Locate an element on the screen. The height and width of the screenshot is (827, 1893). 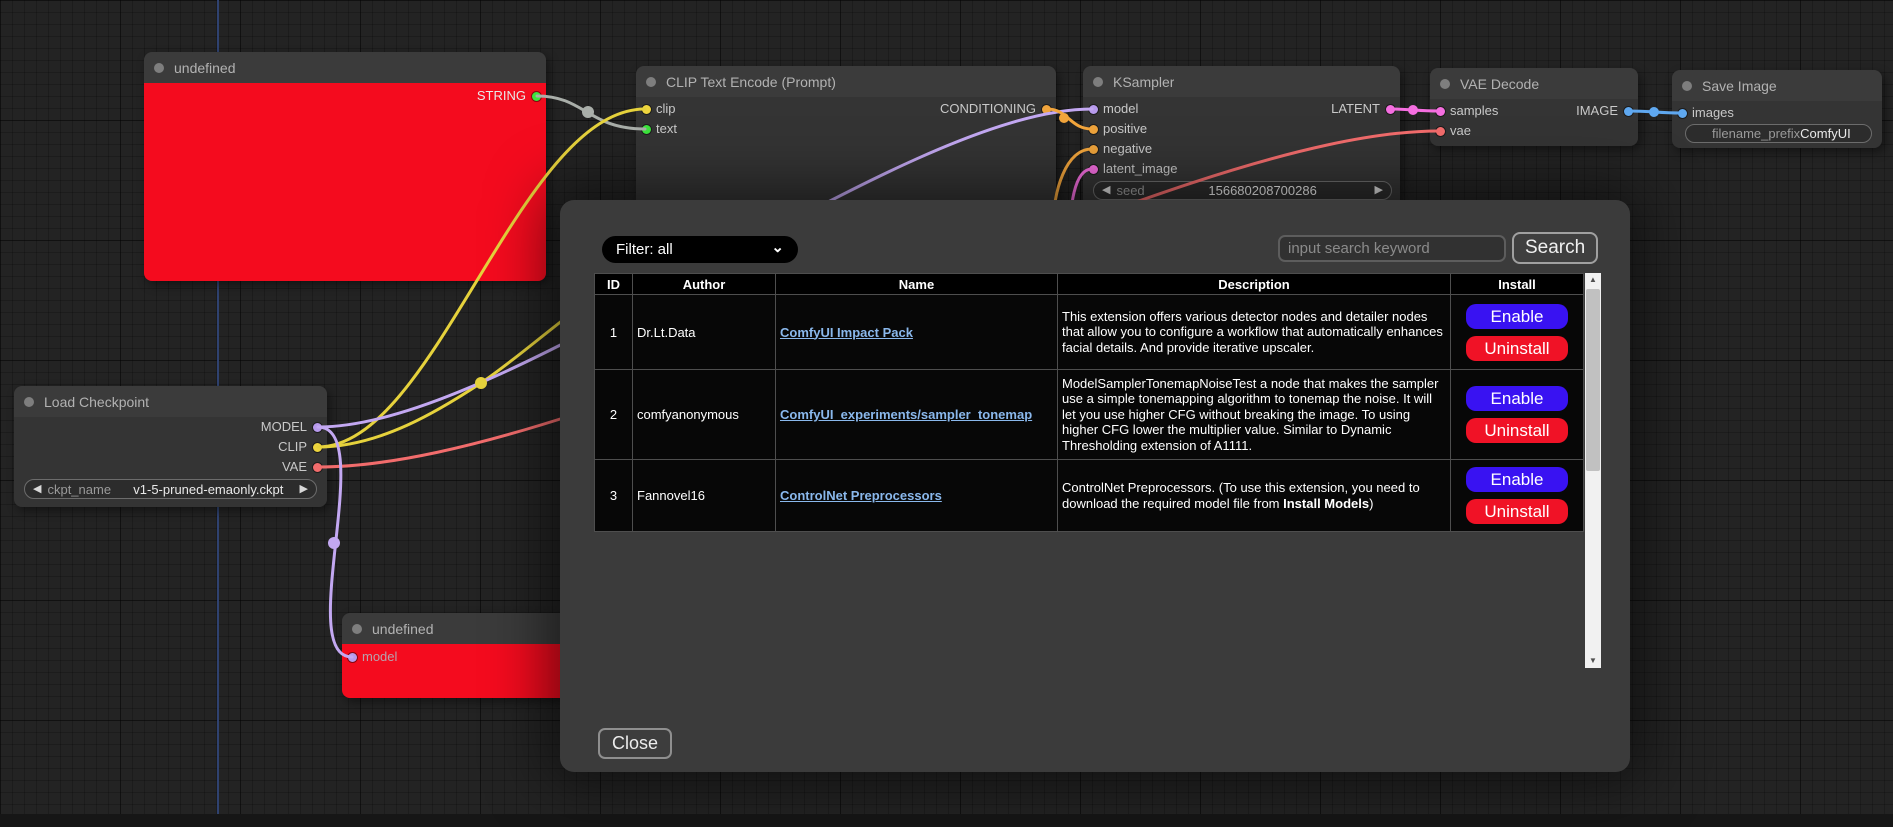
wire-string-to-text is located at coordinates (591, 112).